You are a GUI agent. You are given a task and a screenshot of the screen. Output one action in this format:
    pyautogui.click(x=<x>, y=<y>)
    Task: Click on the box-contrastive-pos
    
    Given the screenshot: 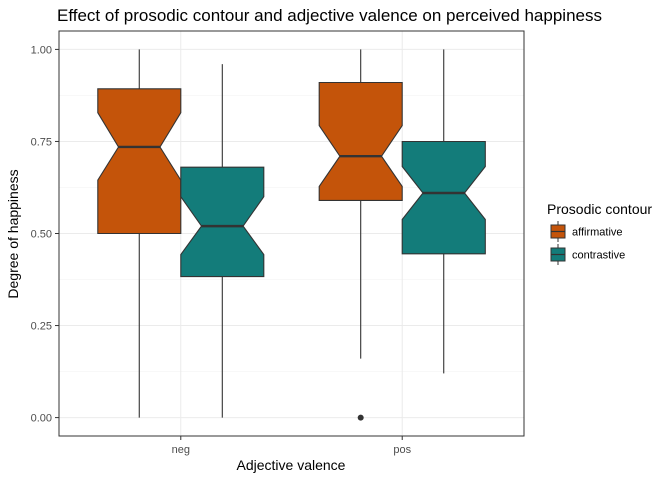 What is the action you would take?
    pyautogui.click(x=443, y=211)
    